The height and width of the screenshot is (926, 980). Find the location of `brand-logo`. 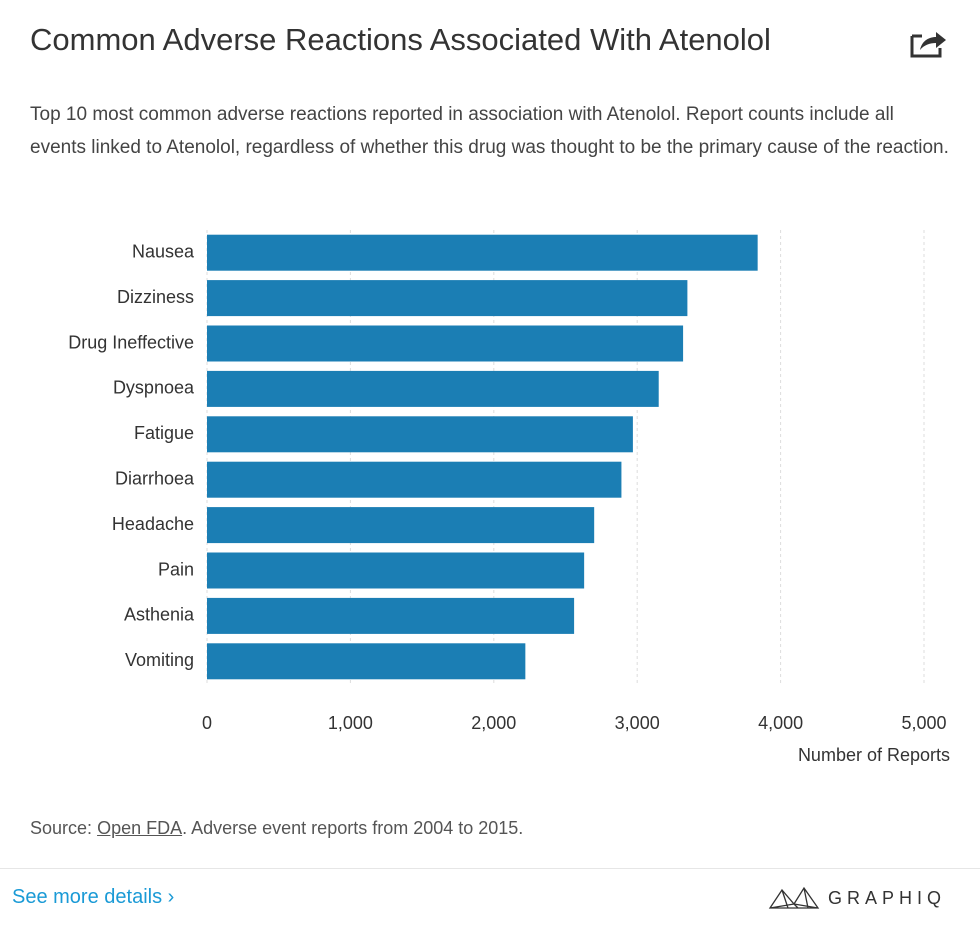

brand-logo is located at coordinates (794, 897).